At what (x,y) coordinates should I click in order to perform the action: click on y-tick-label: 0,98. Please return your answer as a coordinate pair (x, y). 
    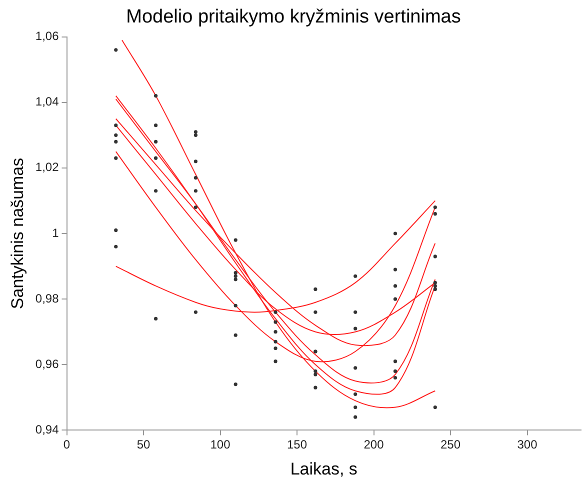
    Looking at the image, I should click on (47, 298).